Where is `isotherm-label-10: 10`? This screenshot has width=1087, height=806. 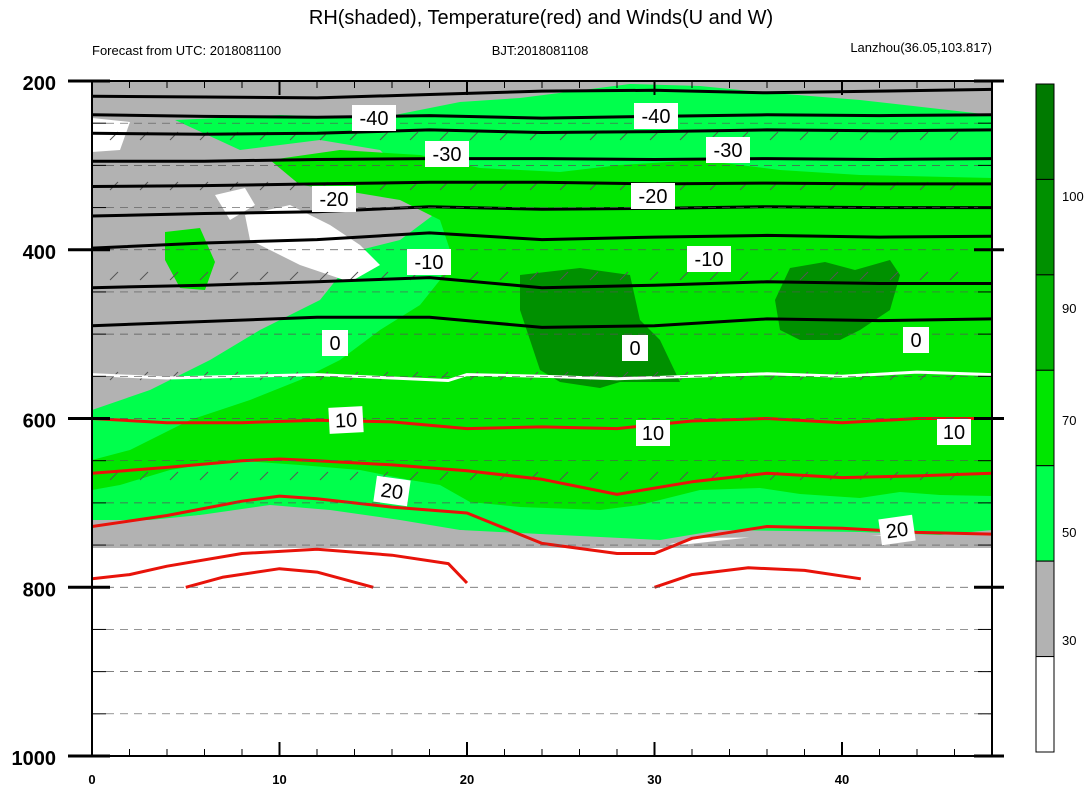
isotherm-label-10: 10 is located at coordinates (345, 420).